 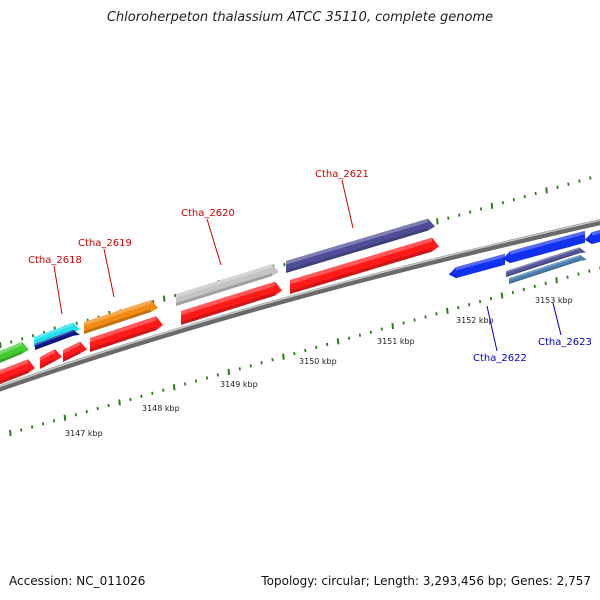 What do you see at coordinates (105, 243) in the screenshot?
I see `gene-label-ctha_2619: Ctha_2619` at bounding box center [105, 243].